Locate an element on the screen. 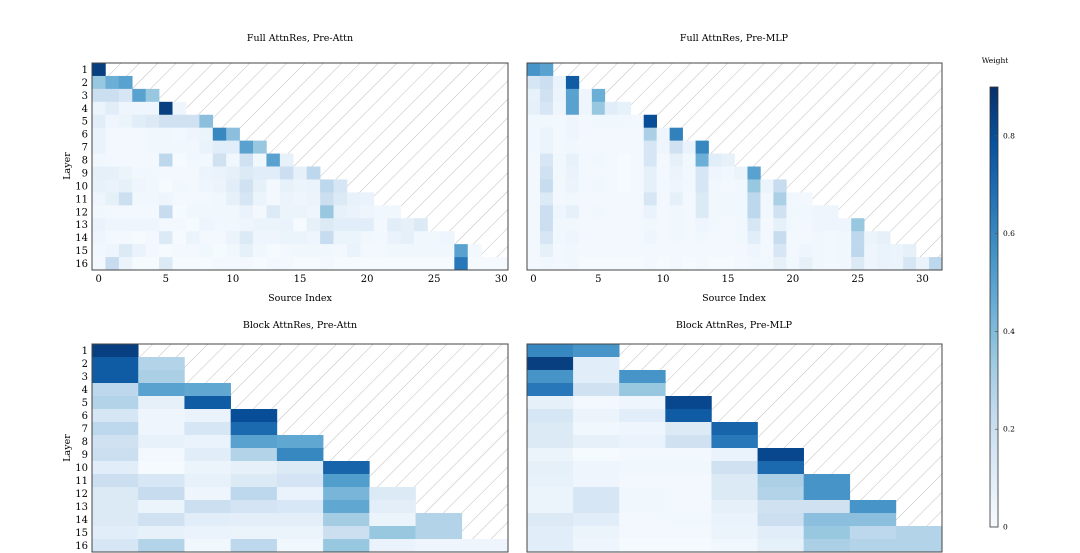 The height and width of the screenshot is (553, 1080). y-tick-label: 3 is located at coordinates (85, 377).